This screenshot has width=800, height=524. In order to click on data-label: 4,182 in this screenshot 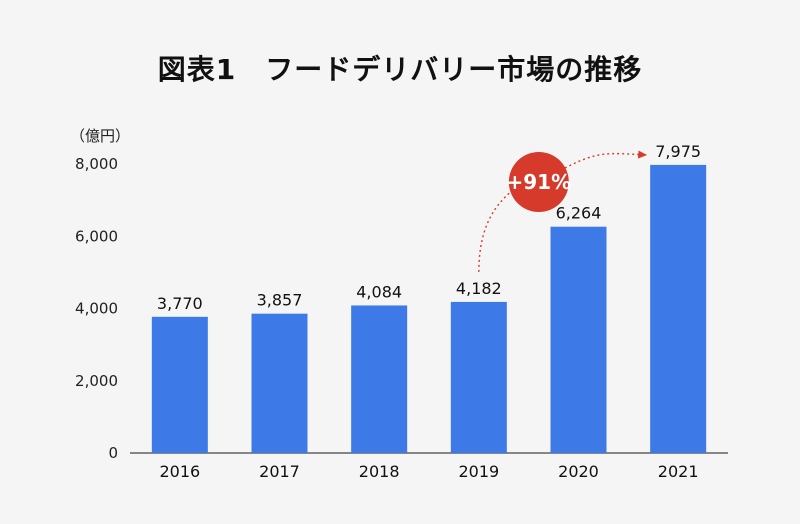, I will do `click(479, 288)`.